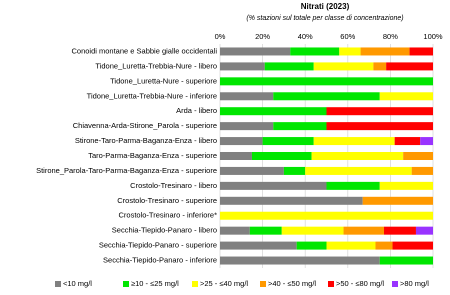 This screenshot has height=295, width=450. Describe the element at coordinates (160, 260) in the screenshot. I see `y-tick-label: Secchia-Tiepido-Panaro - inferiore` at that location.